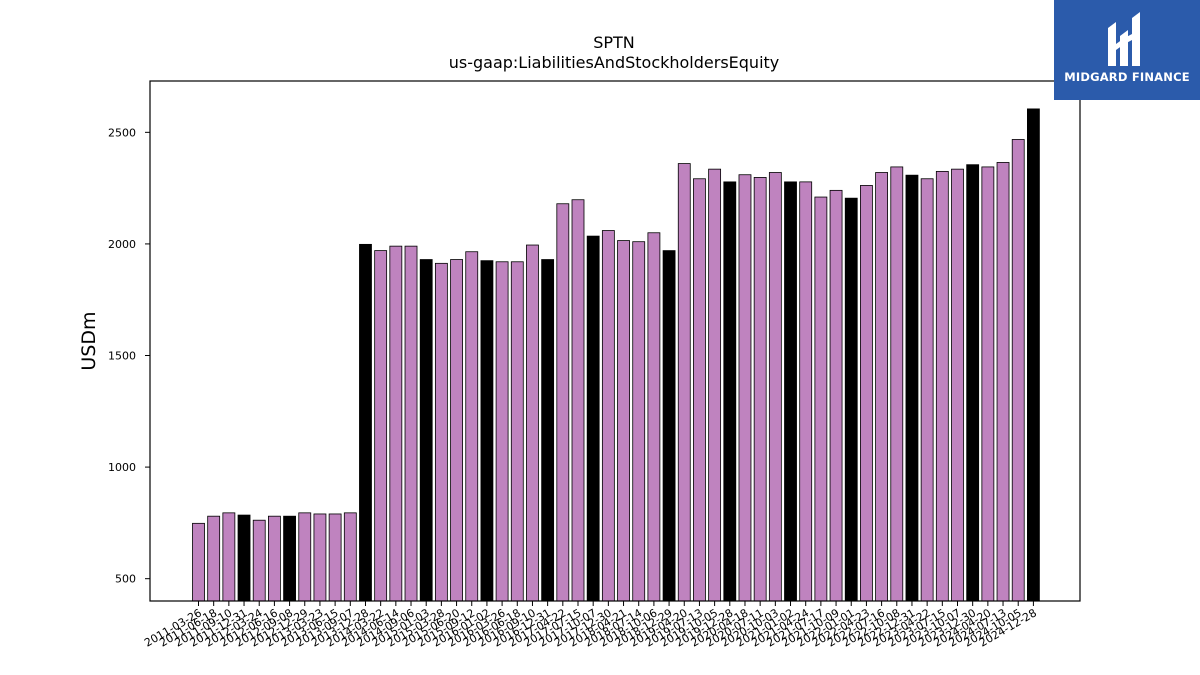  Describe the element at coordinates (1124, 39) in the screenshot. I see `midgard-logo-icon` at that location.